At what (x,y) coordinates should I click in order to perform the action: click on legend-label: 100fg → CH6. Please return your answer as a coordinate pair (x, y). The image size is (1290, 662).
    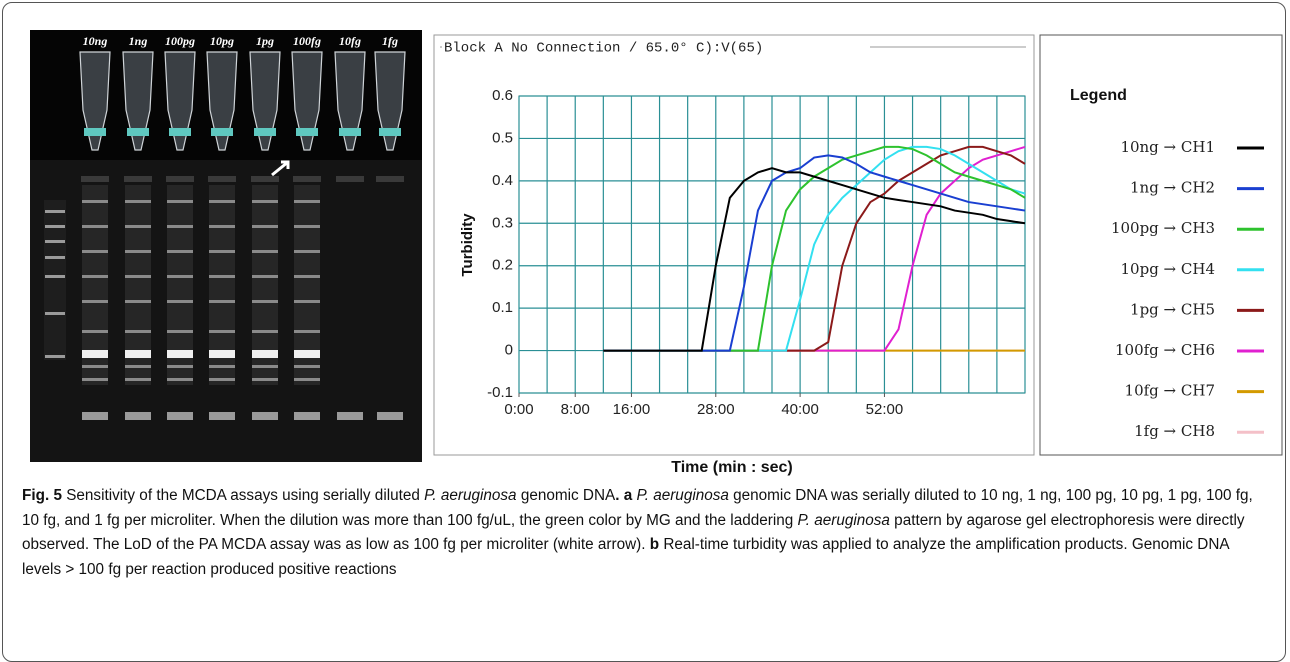
    Looking at the image, I should click on (1165, 350).